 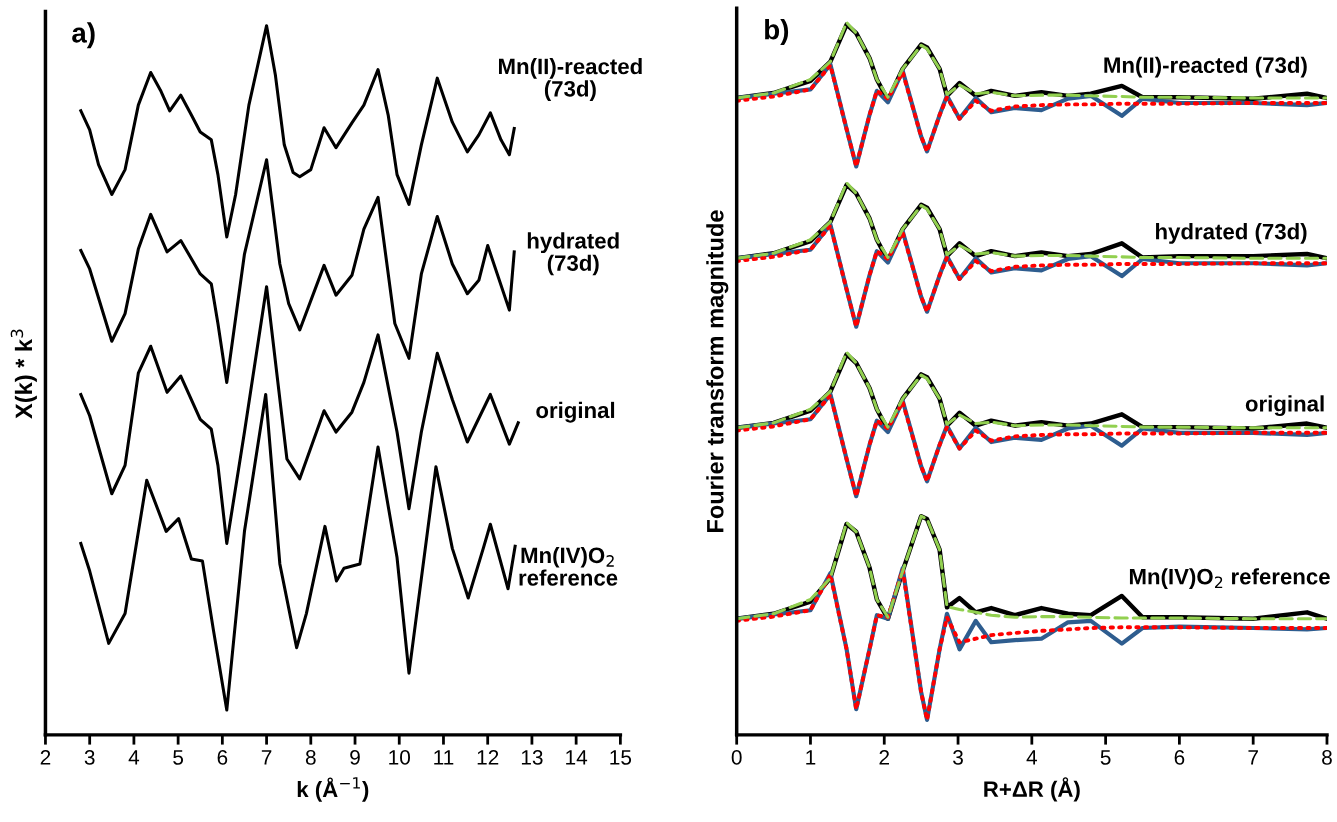 What do you see at coordinates (488, 757) in the screenshot?
I see `x-tick-label: 12` at bounding box center [488, 757].